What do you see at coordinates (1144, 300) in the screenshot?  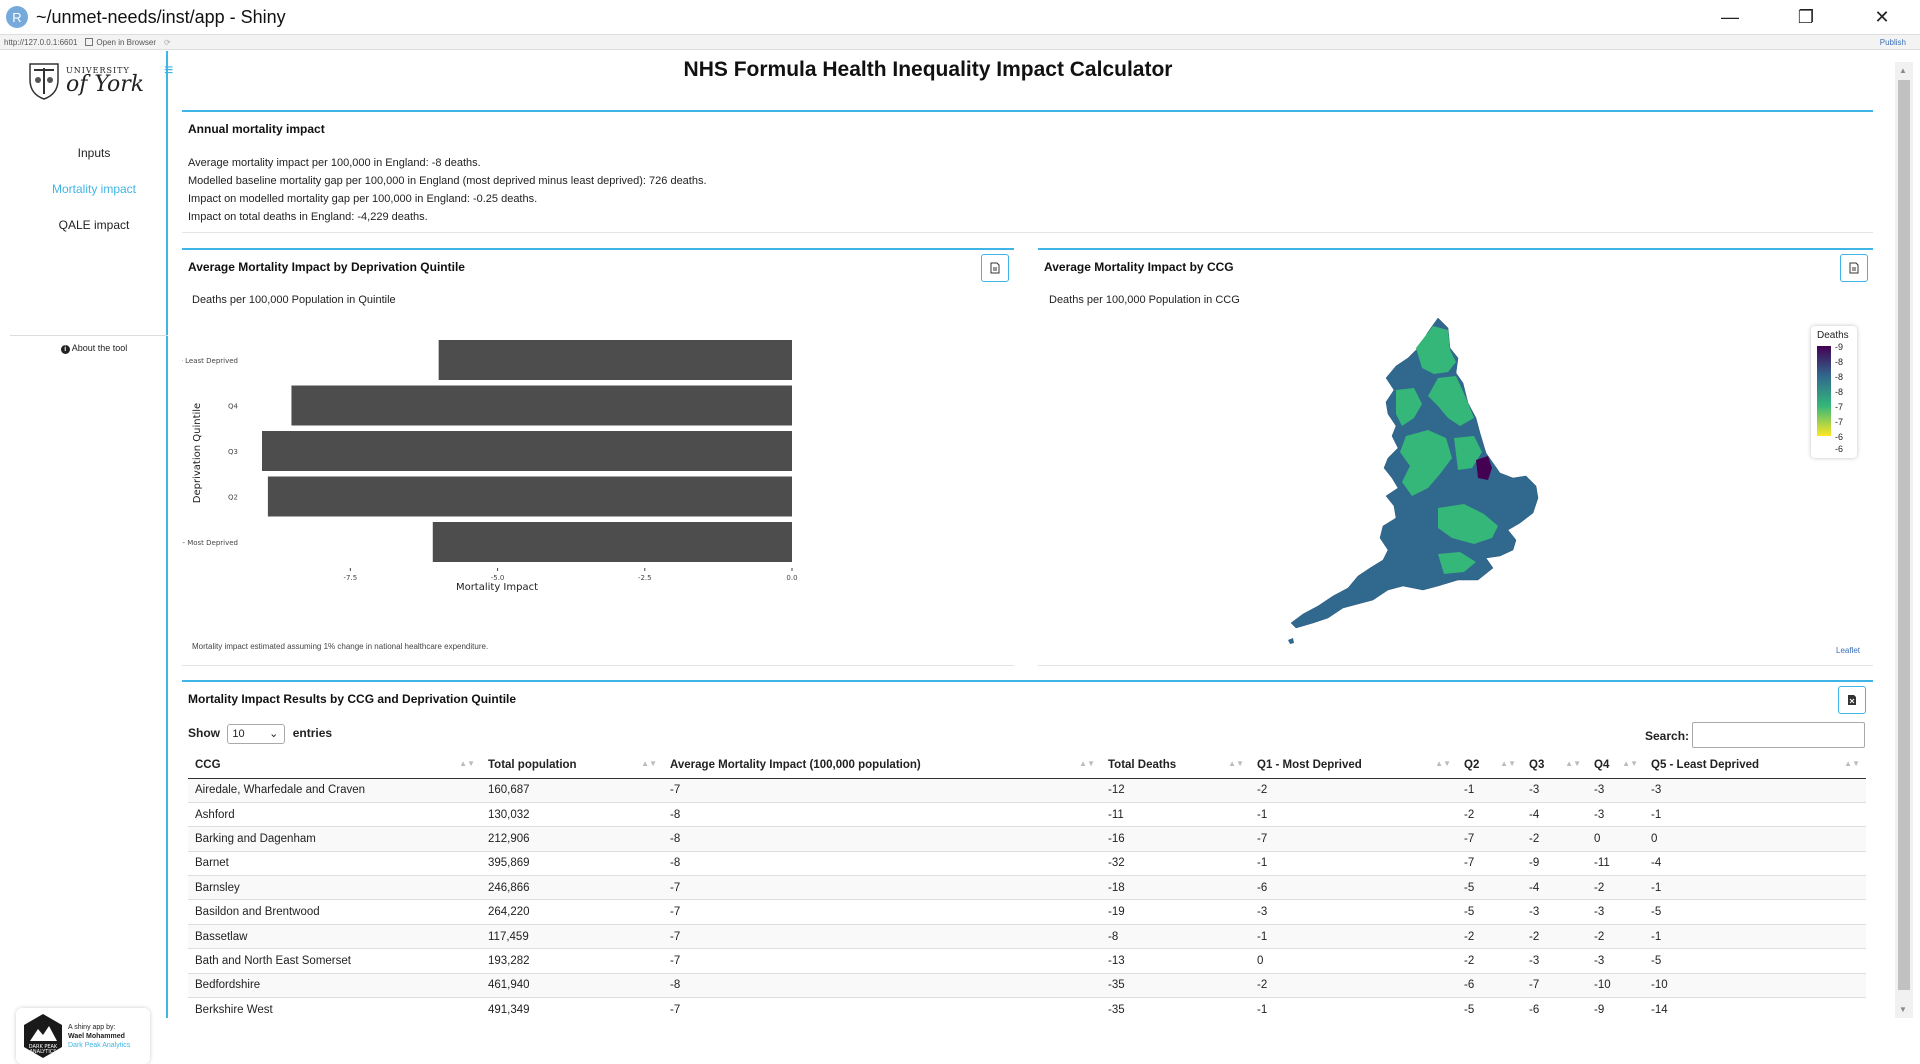 I see `ccg-map-subtitle: Deaths per 100,000 Population in CCG` at bounding box center [1144, 300].